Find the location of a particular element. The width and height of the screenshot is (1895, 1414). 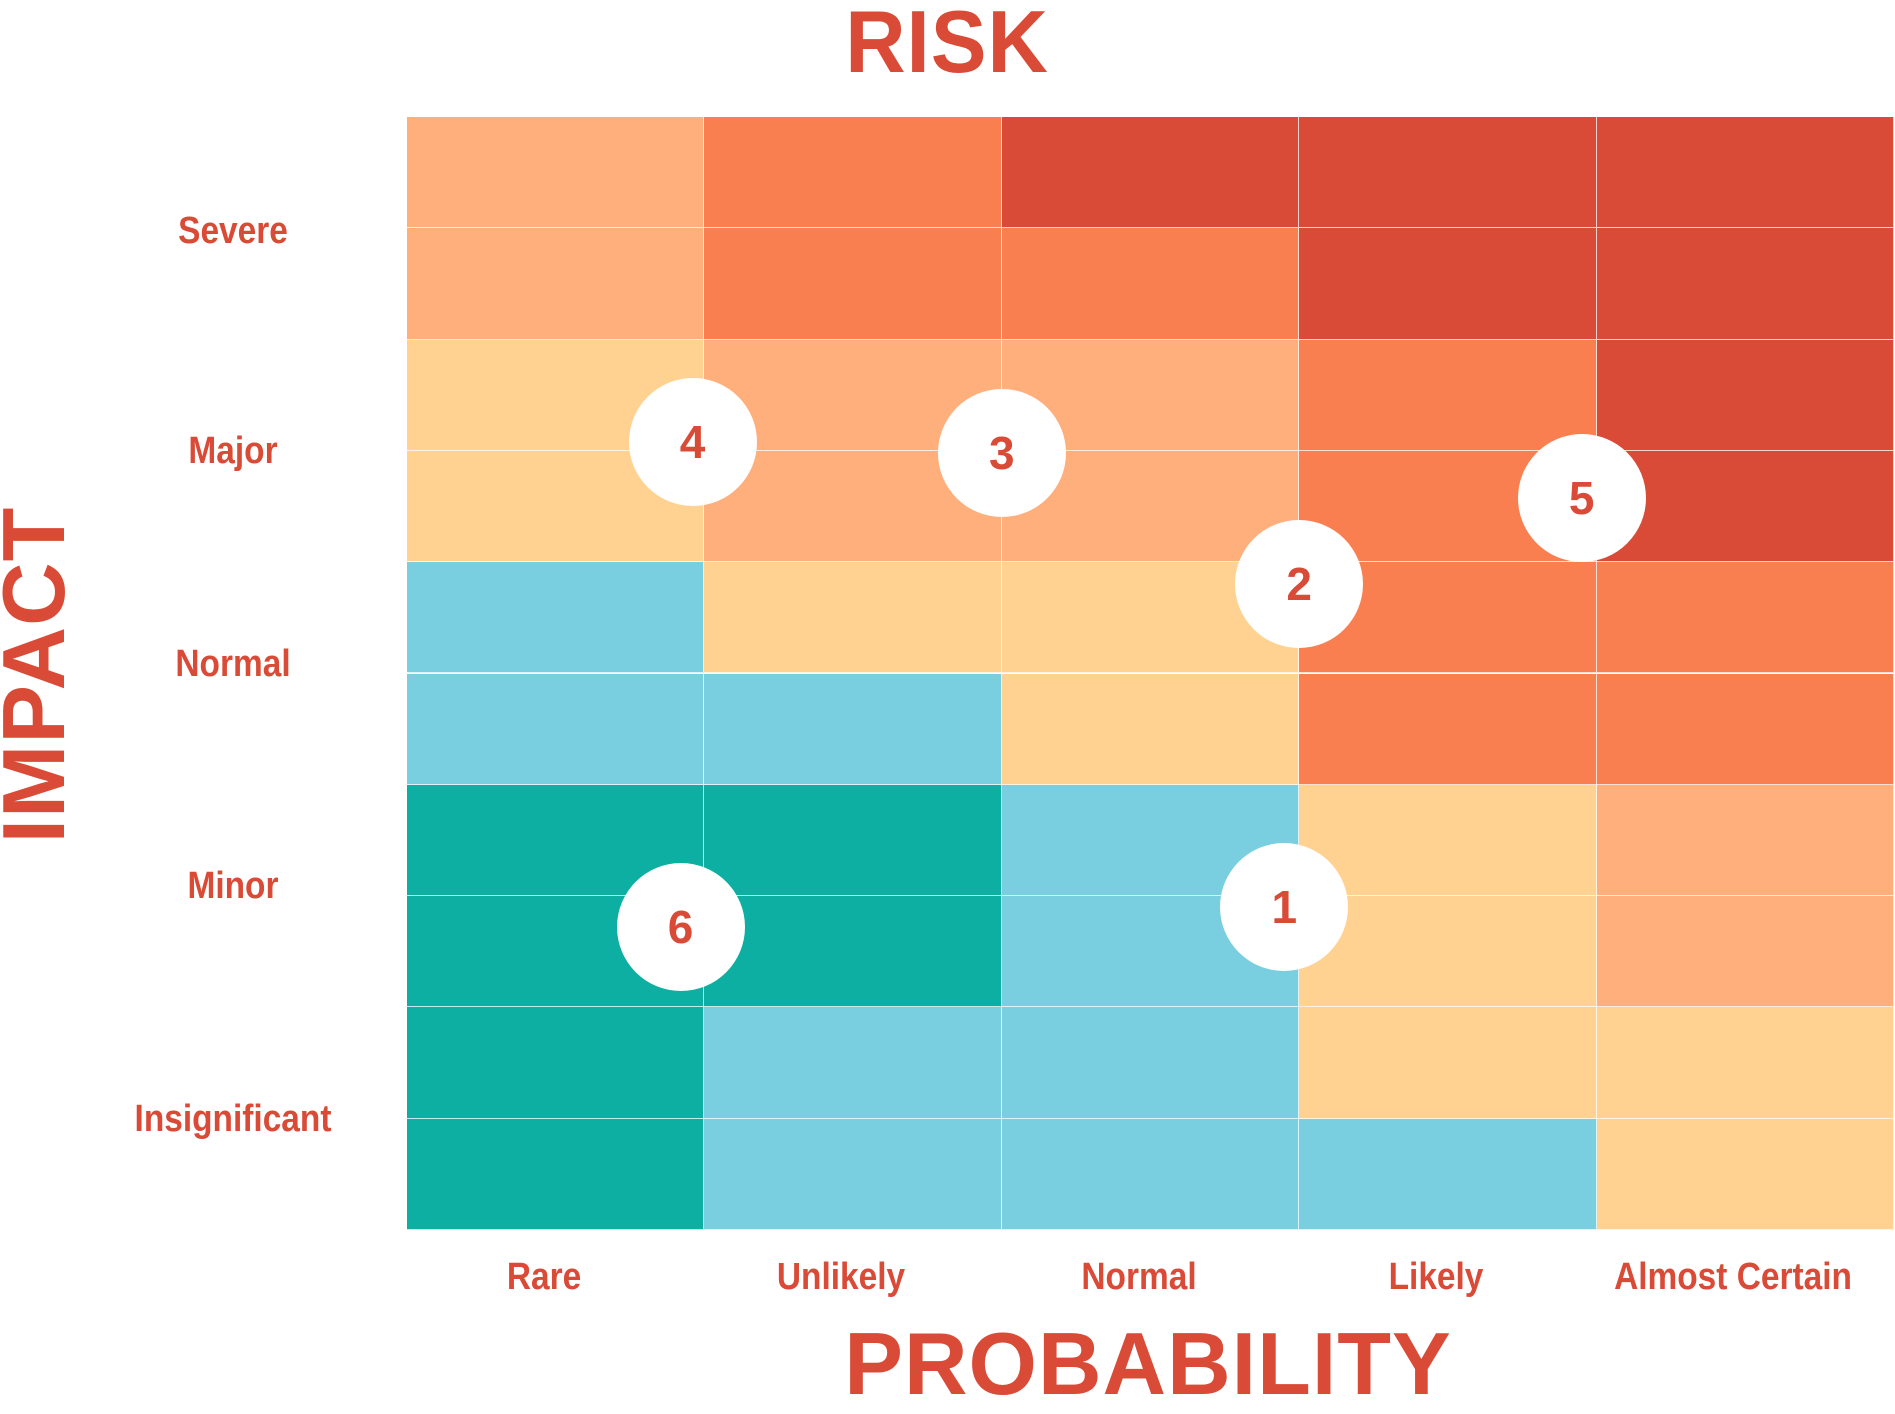

risk-marker-5: 5 is located at coordinates (1581, 497).